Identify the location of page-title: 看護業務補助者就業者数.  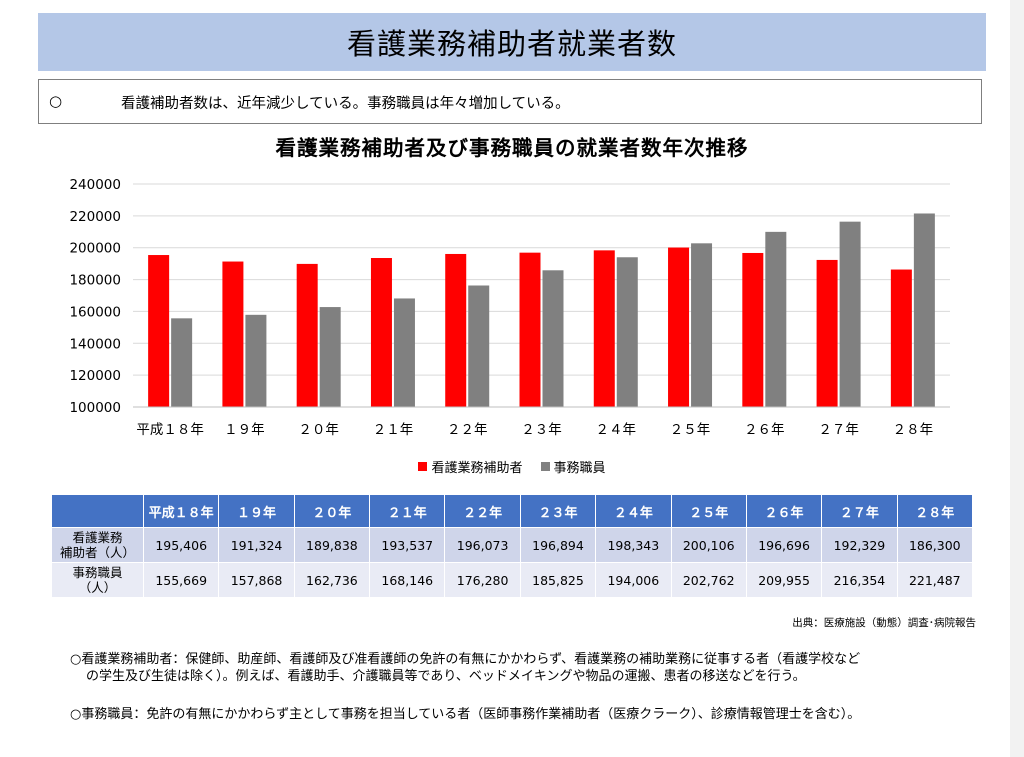
(511, 44).